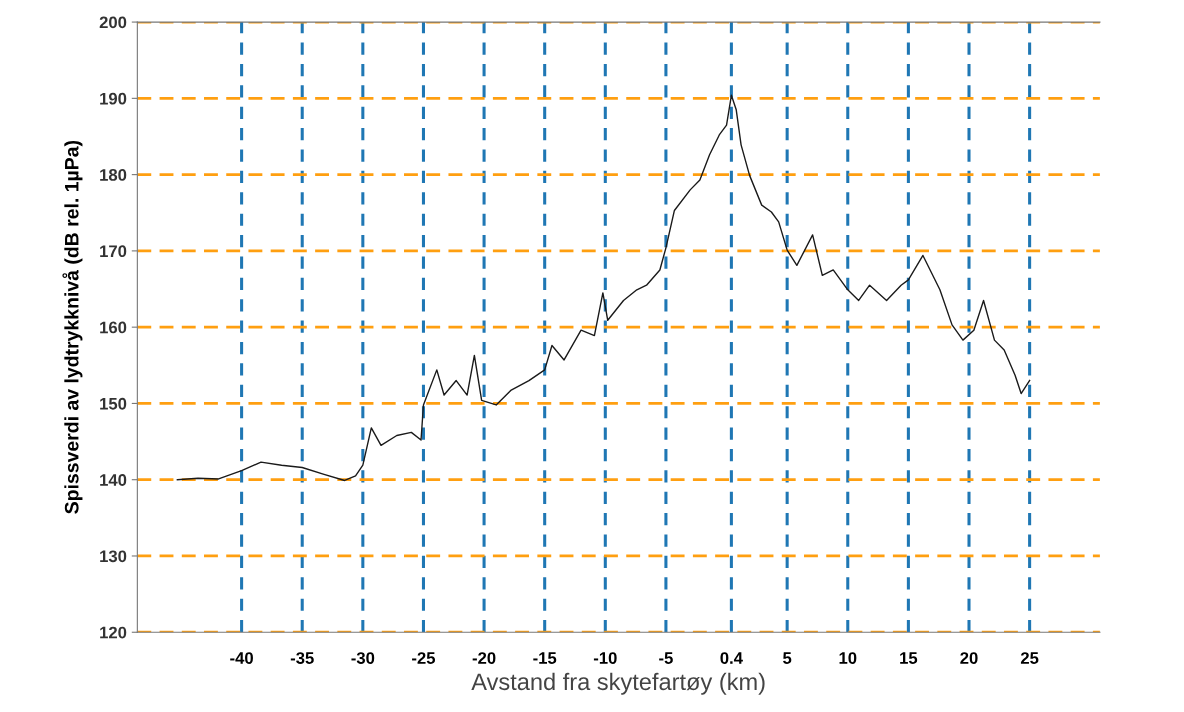 This screenshot has height=712, width=1184. I want to click on y-tick-label: 200, so click(113, 22).